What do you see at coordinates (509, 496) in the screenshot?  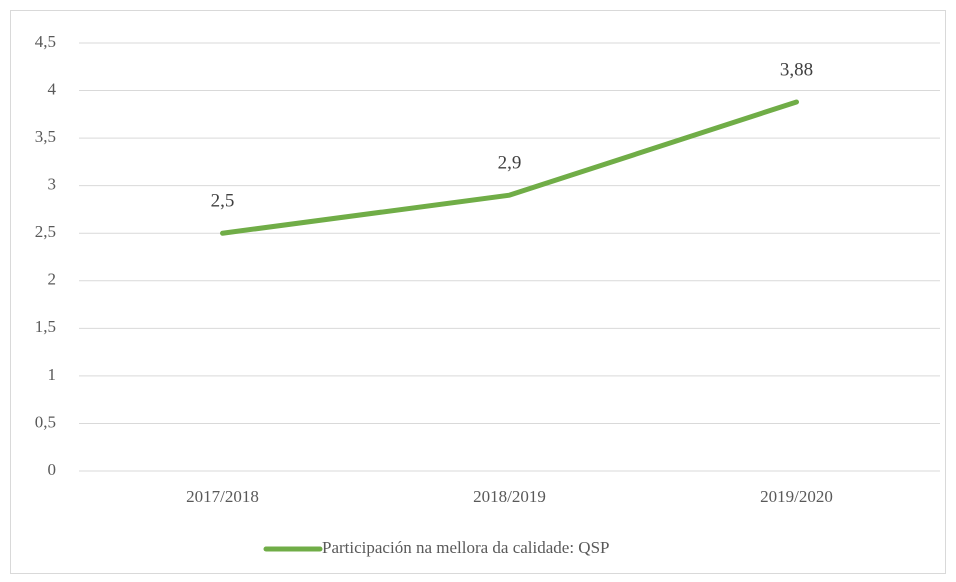 I see `x-tick-label: 2018/2019` at bounding box center [509, 496].